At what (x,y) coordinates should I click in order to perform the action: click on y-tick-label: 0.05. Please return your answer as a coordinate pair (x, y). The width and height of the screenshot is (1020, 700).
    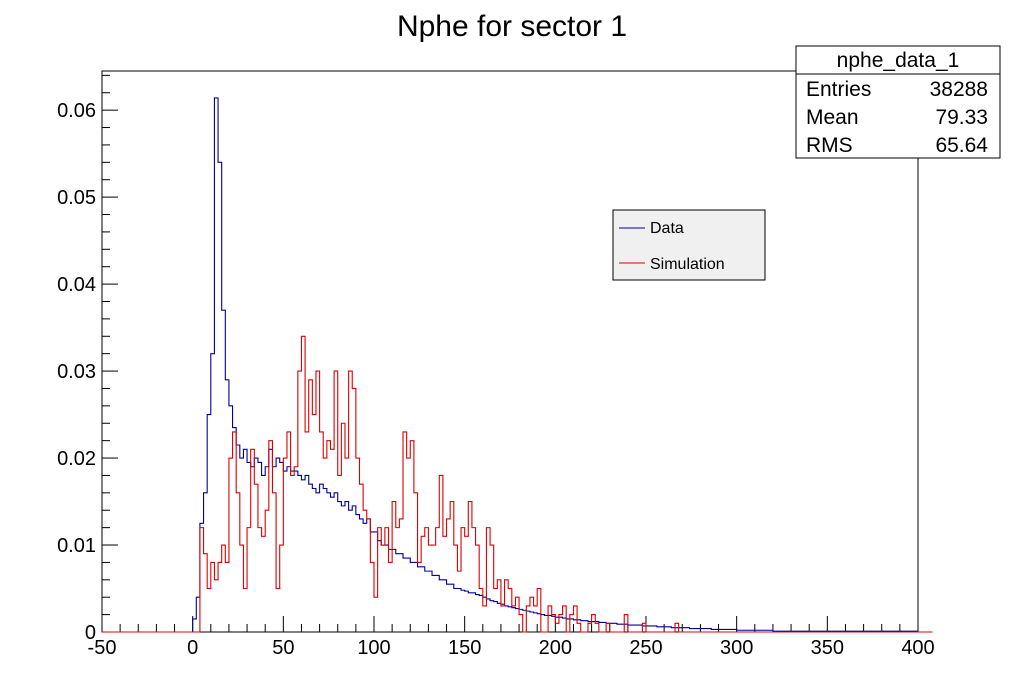
    Looking at the image, I should click on (76, 198).